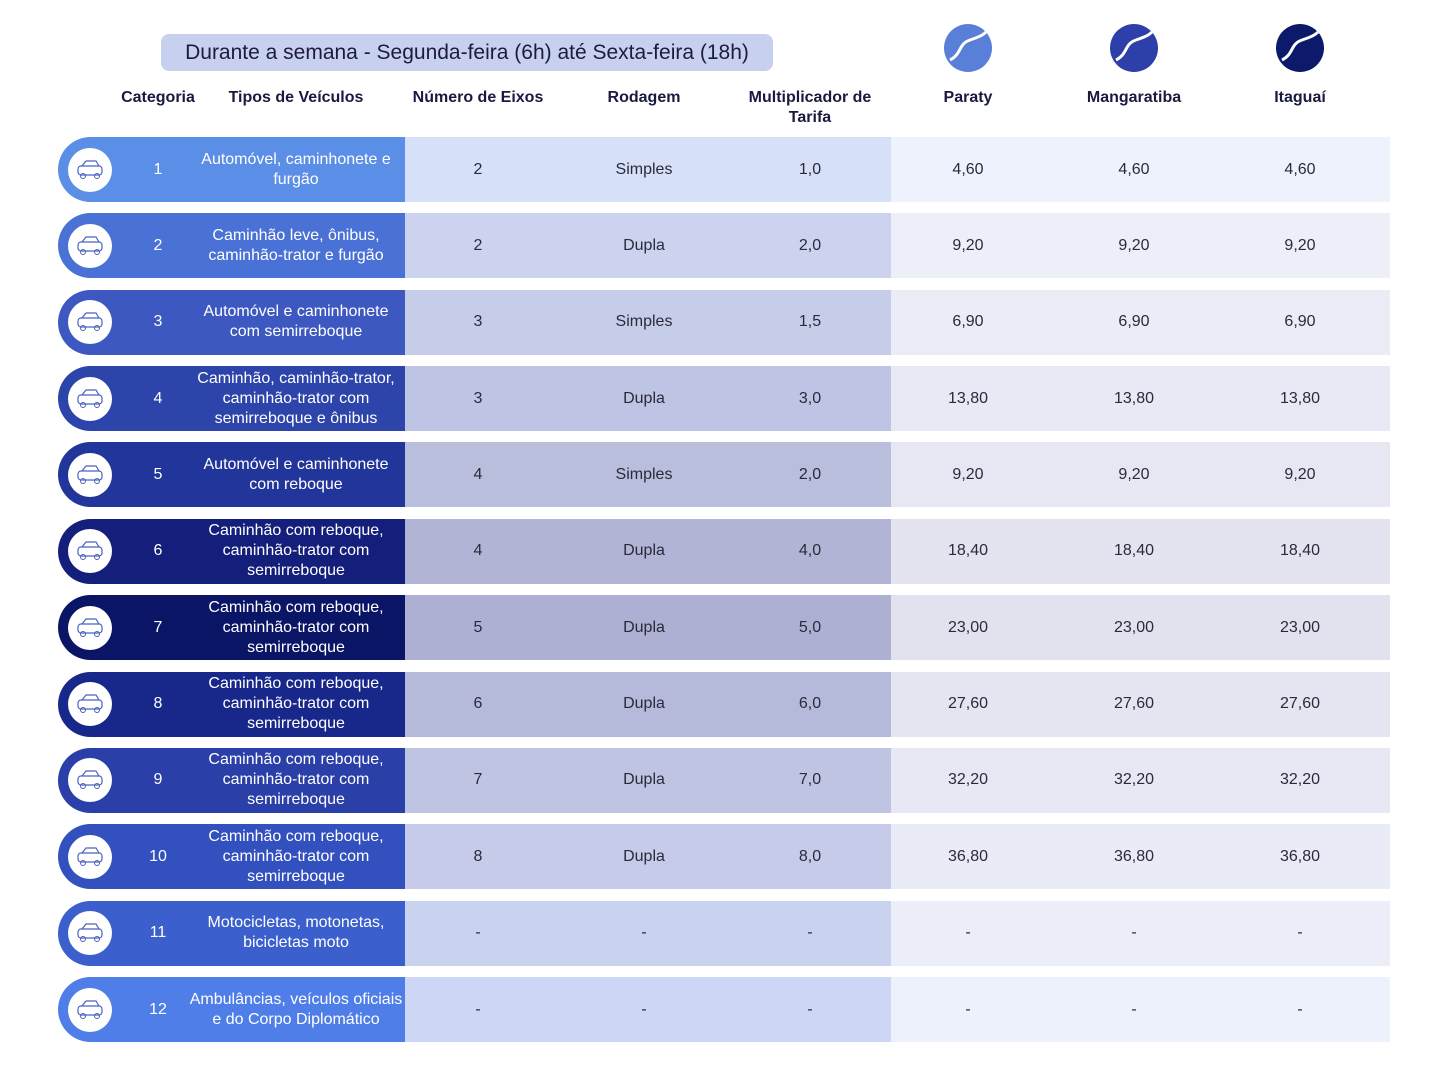  What do you see at coordinates (810, 856) in the screenshot?
I see `table-cell: 8,0` at bounding box center [810, 856].